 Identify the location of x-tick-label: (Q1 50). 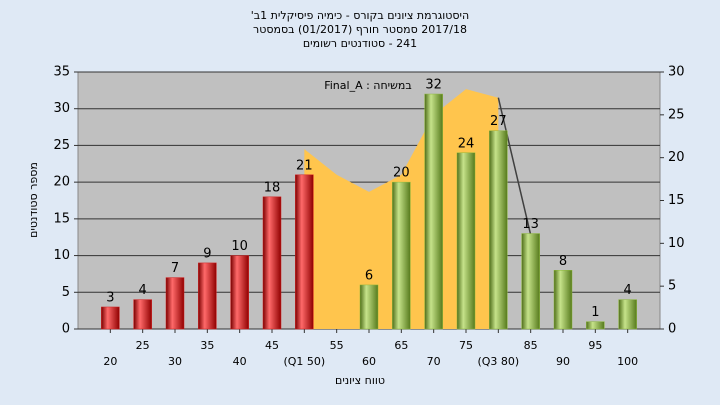
(304, 361).